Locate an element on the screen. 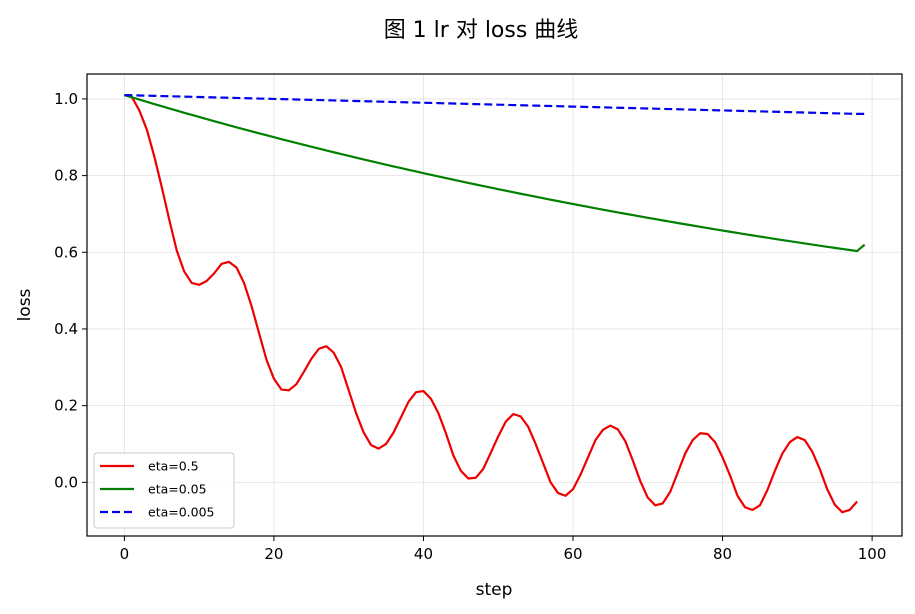  y-tick-label: 0.8 is located at coordinates (66, 176).